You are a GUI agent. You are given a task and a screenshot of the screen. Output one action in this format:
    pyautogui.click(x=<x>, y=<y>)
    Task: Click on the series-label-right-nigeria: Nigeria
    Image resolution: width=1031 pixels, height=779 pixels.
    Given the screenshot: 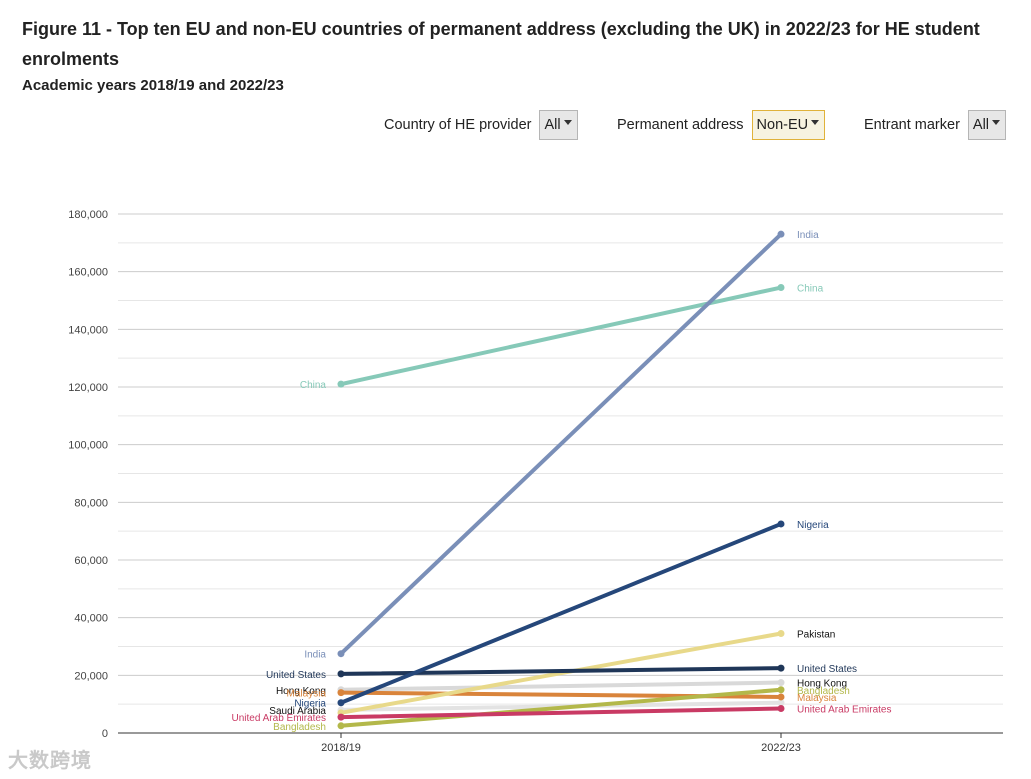 What is the action you would take?
    pyautogui.click(x=813, y=525)
    